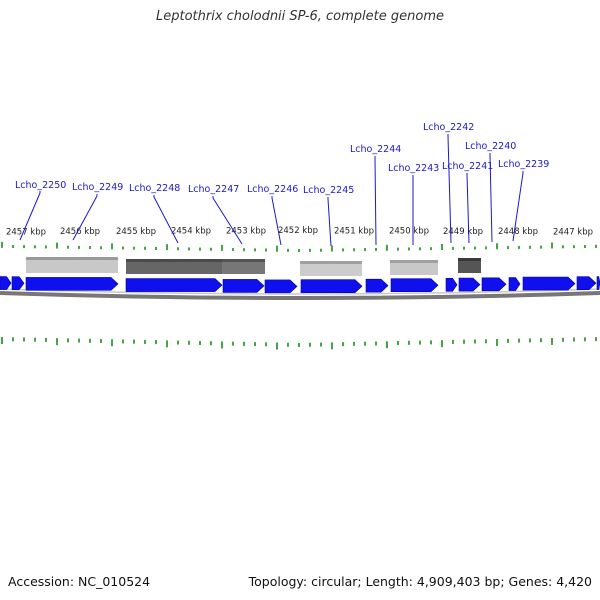 The height and width of the screenshot is (600, 600). I want to click on gene-label: Lcho_2244, so click(375, 149).